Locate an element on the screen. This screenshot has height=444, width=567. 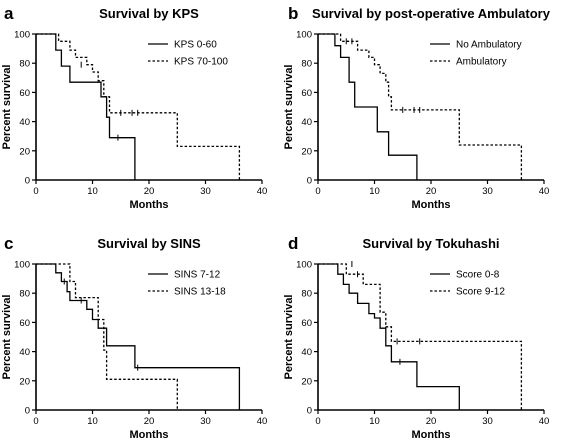
chart-title: Survival by Tokuhashi is located at coordinates (430, 243).